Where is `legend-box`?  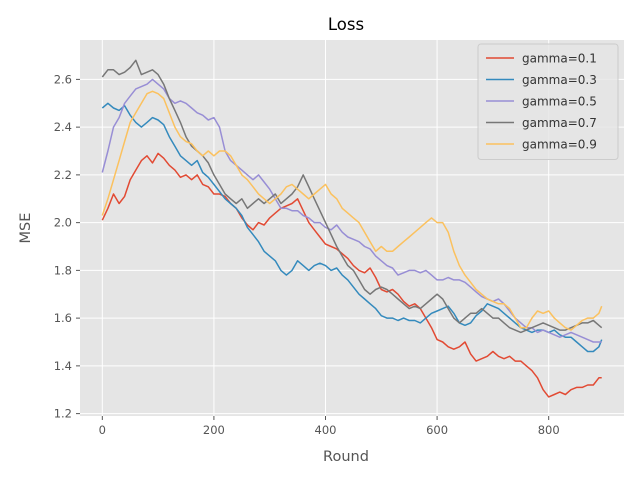
legend-box is located at coordinates (548, 101).